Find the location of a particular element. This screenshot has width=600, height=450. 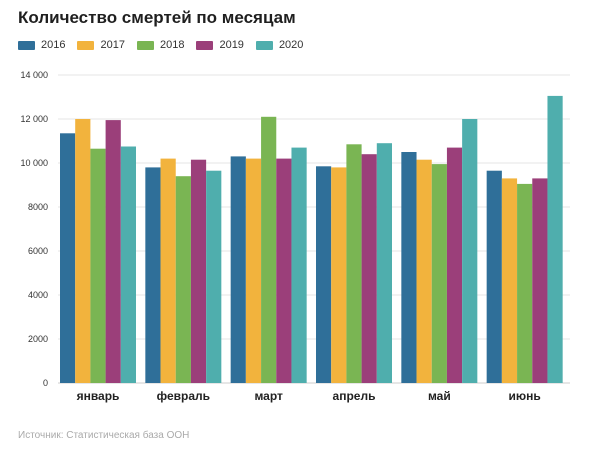

x-category-label: апрель is located at coordinates (354, 396).